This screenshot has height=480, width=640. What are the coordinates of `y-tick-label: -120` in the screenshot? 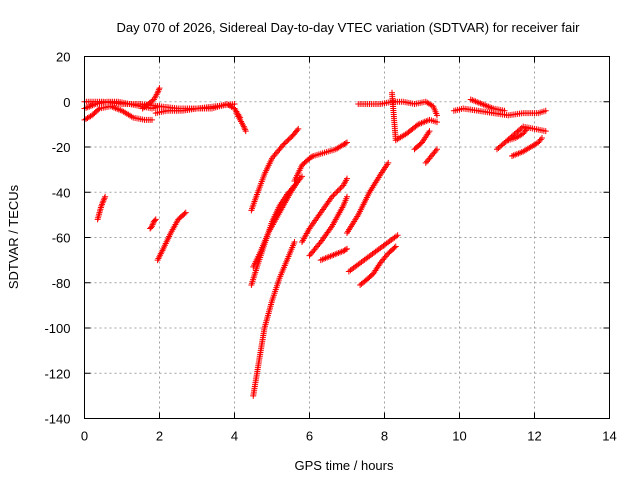 It's located at (57, 373).